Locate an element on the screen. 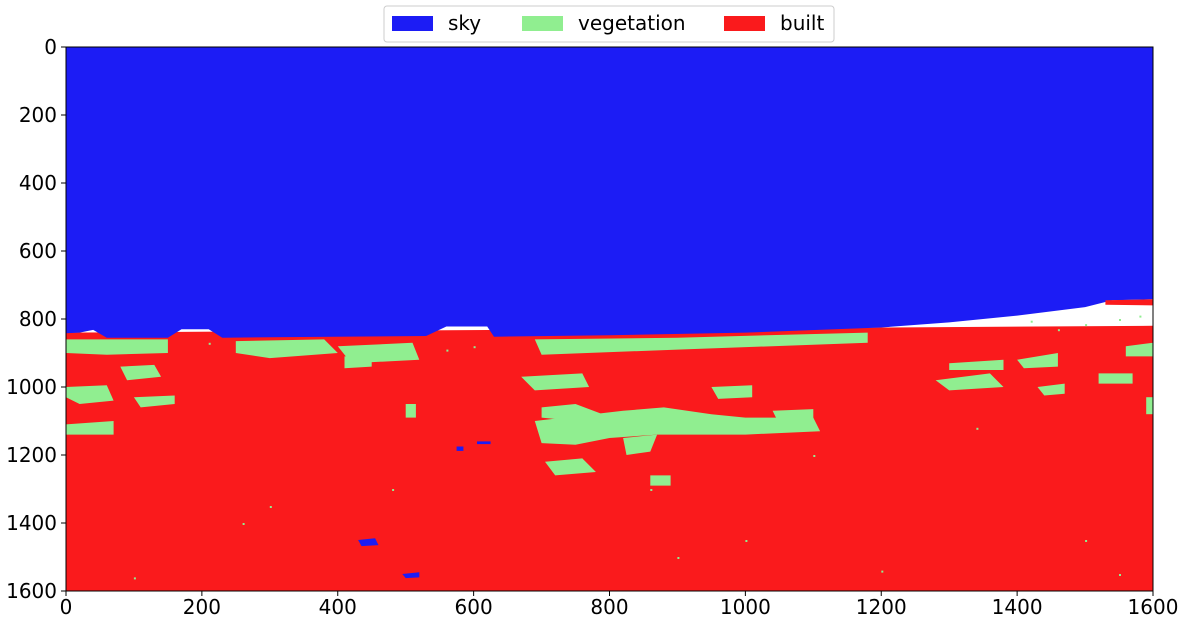 This screenshot has height=624, width=1185. x-tick-label: 800 is located at coordinates (609, 607).